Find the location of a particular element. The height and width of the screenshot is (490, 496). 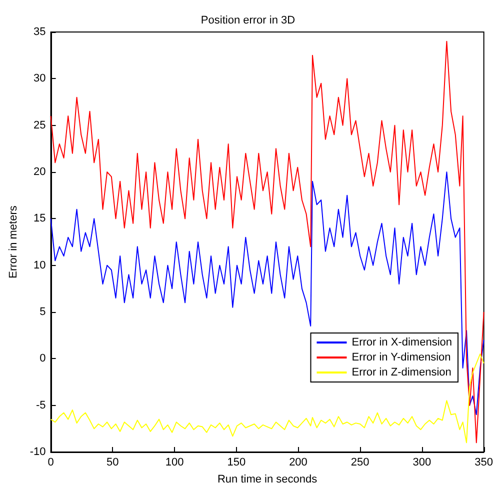

y-tick-label: -10 is located at coordinates (38, 452).